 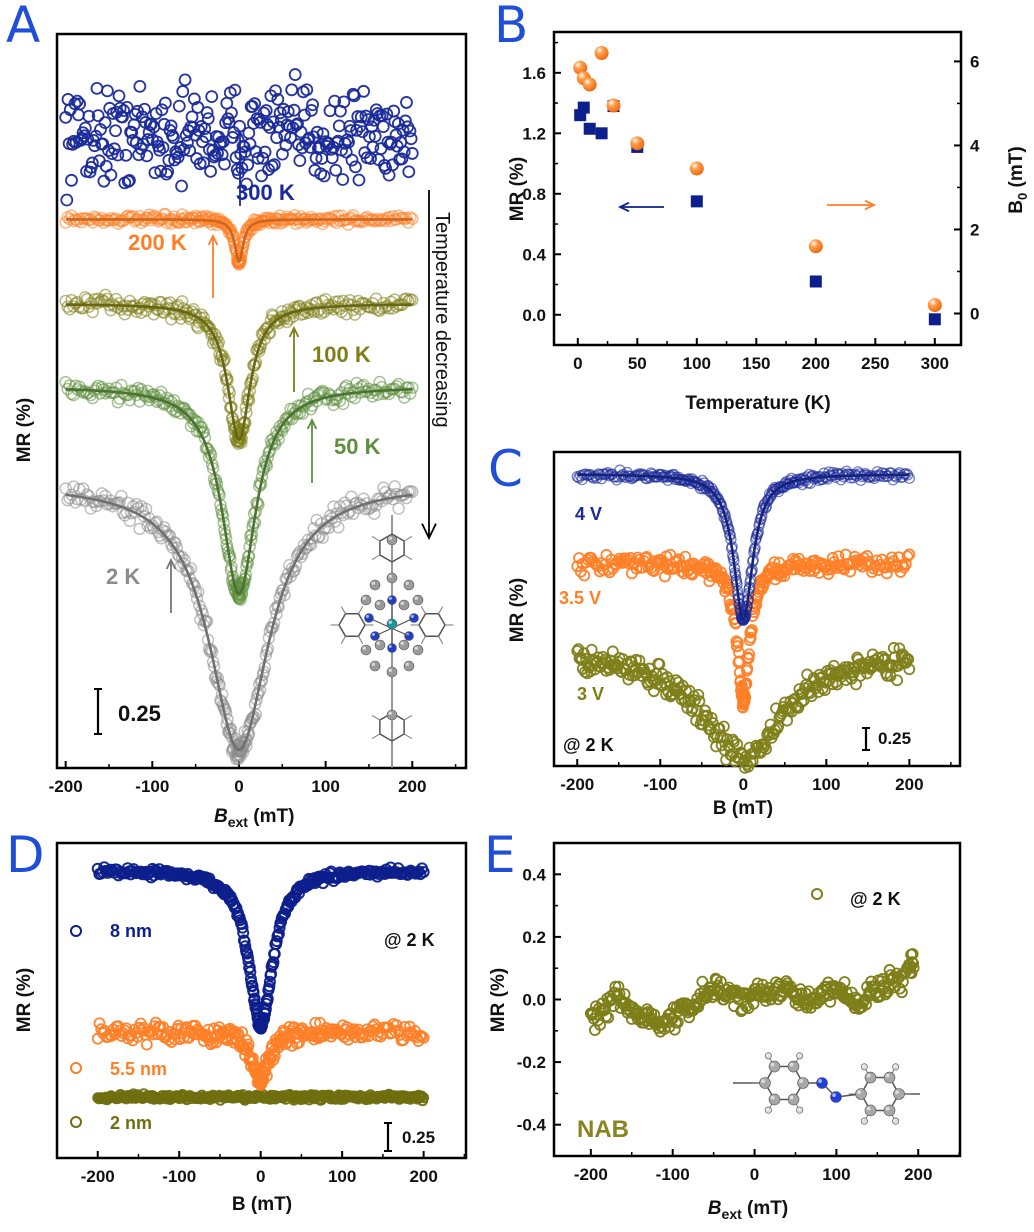 I want to click on x-tick-label-d: -200, so click(x=98, y=1176).